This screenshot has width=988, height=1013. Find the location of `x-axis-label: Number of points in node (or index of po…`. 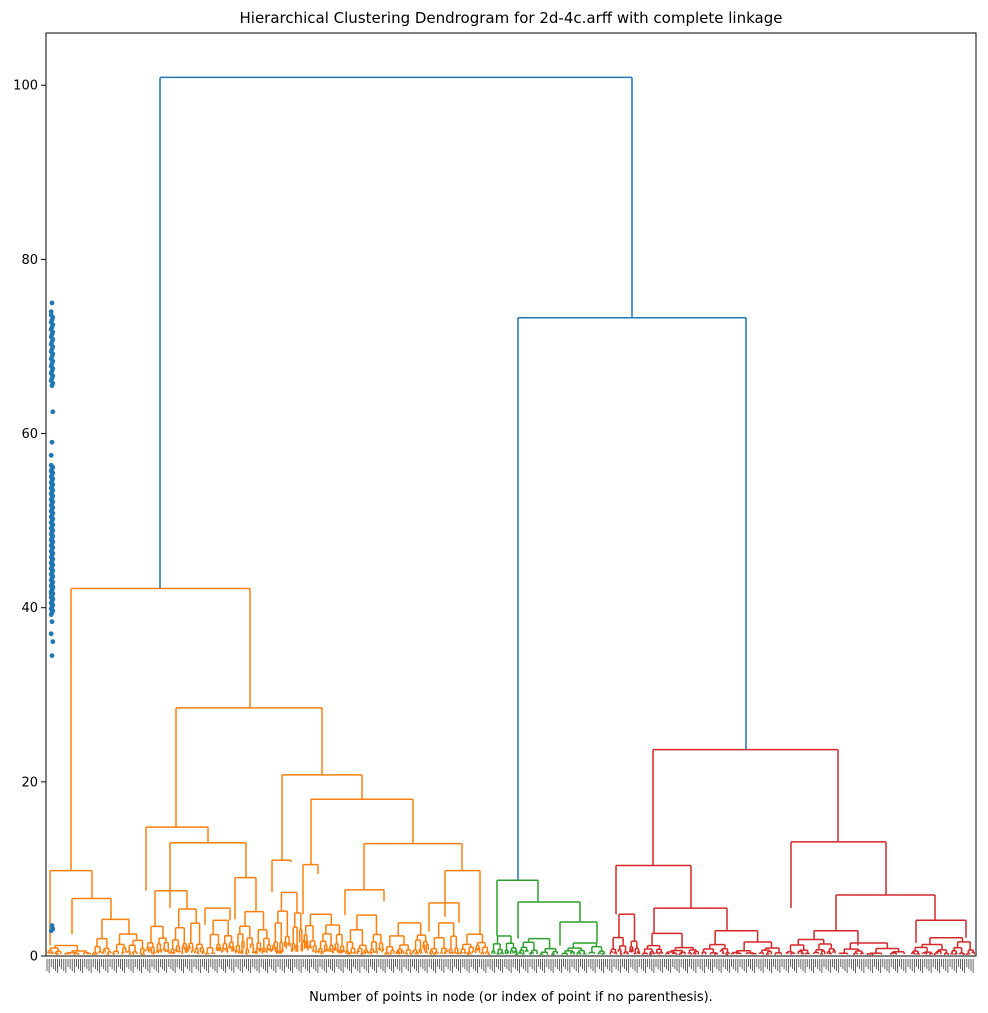

x-axis-label: Number of points in node (or index of po… is located at coordinates (511, 997).